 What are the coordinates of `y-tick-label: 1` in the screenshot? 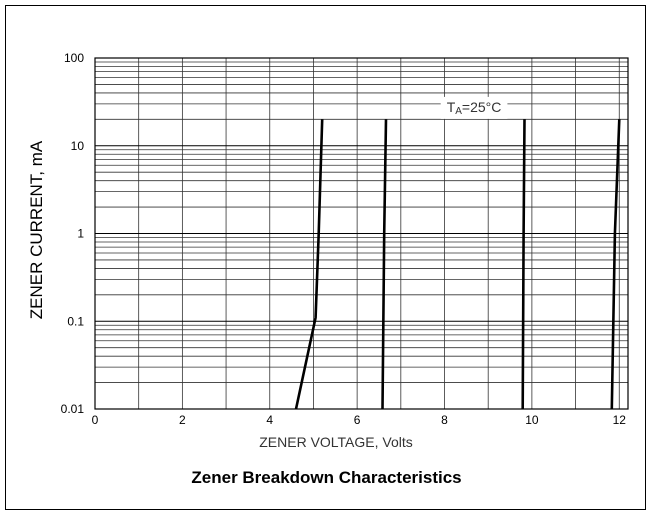 It's located at (80, 234).